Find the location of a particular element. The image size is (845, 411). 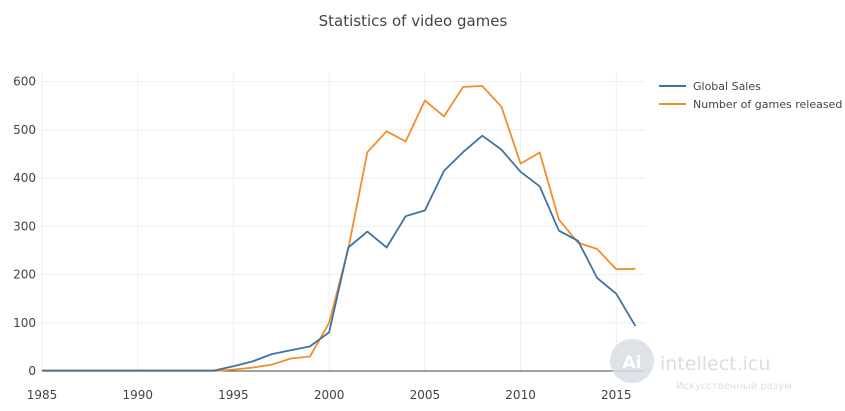

watermark-name: intellect.icu is located at coordinates (715, 364).